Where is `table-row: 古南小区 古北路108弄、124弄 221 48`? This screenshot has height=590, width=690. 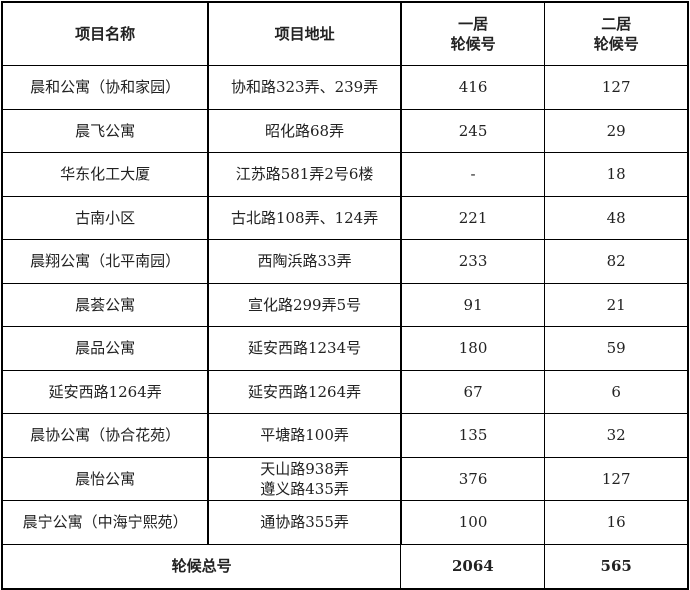
table-row: 古南小区 古北路108弄、124弄 221 48 is located at coordinates (345, 217).